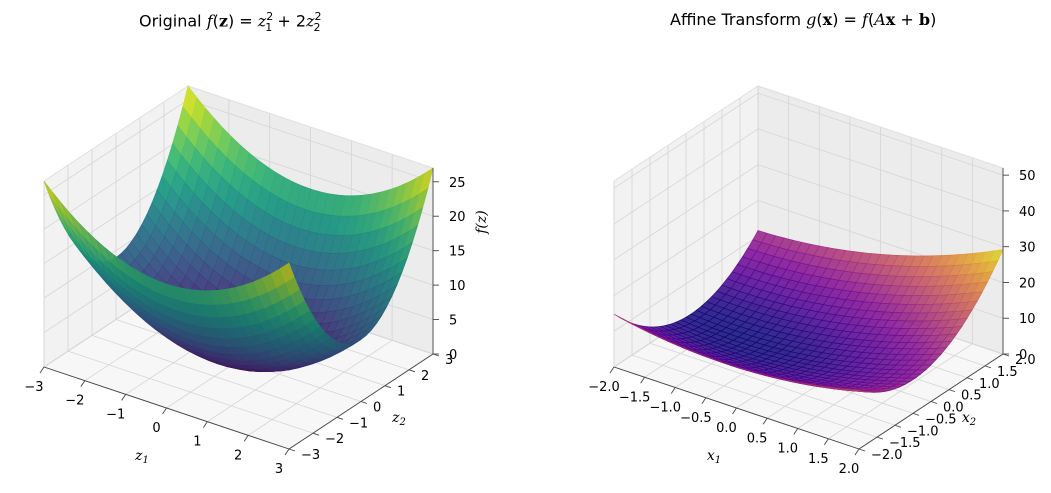 The height and width of the screenshot is (493, 1051). Describe the element at coordinates (923, 431) in the screenshot. I see `y-tick-label: −1.0` at that location.